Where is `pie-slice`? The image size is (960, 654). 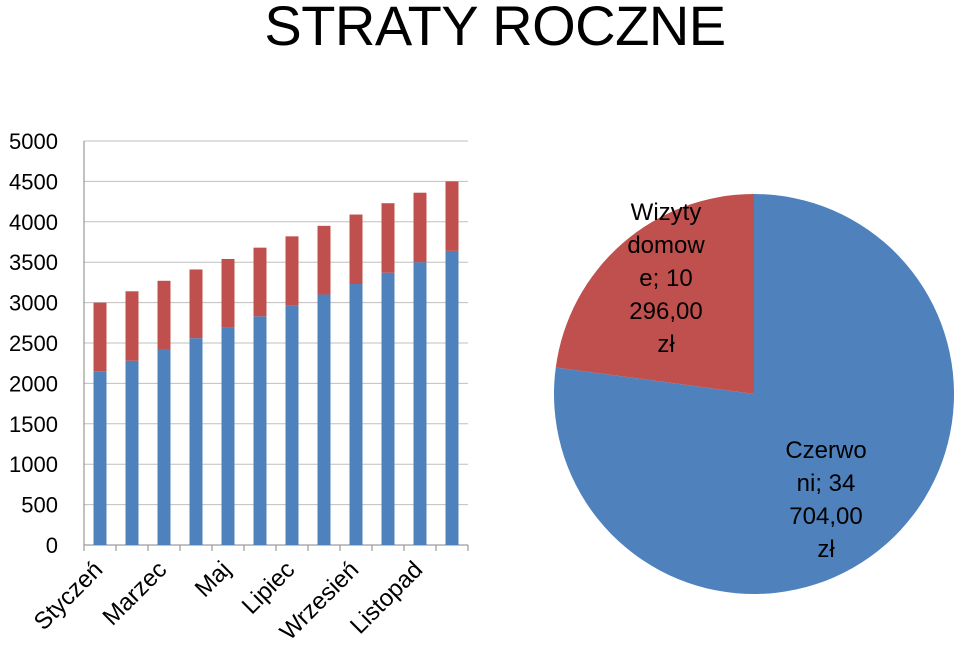 pie-slice is located at coordinates (654, 294).